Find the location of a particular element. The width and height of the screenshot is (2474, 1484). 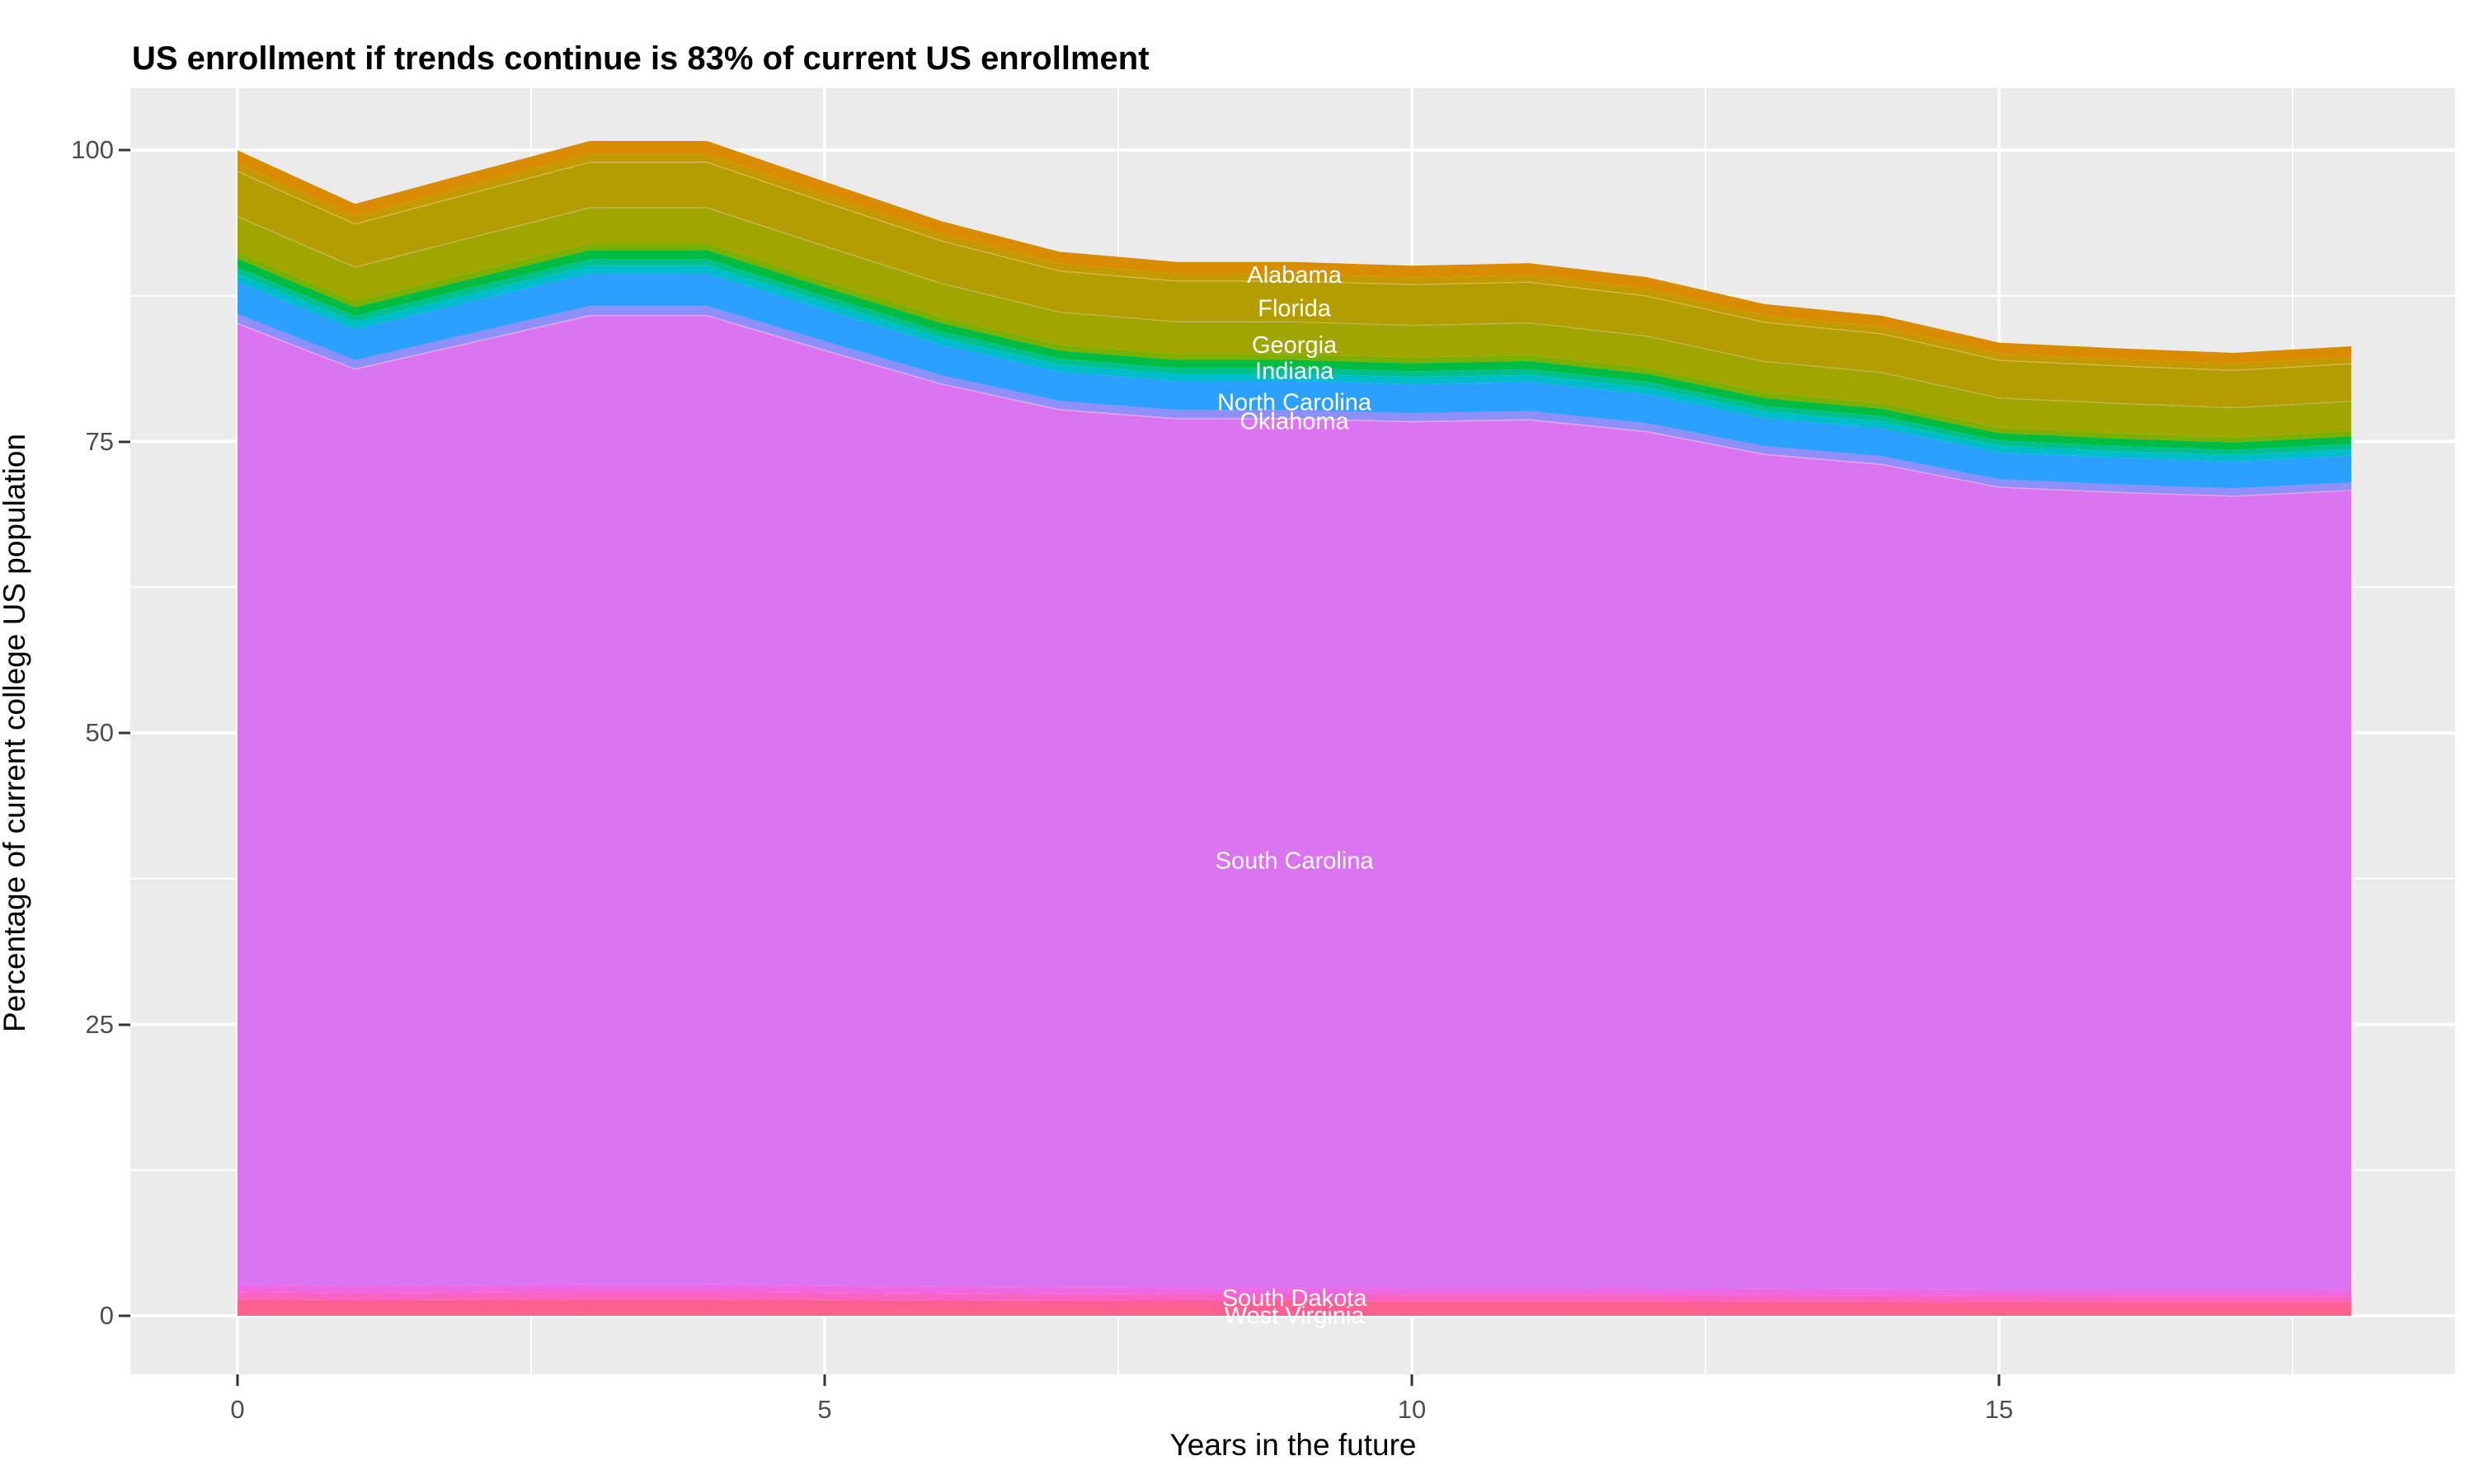

state-label-south-carolina: South Carolina is located at coordinates (1295, 861).